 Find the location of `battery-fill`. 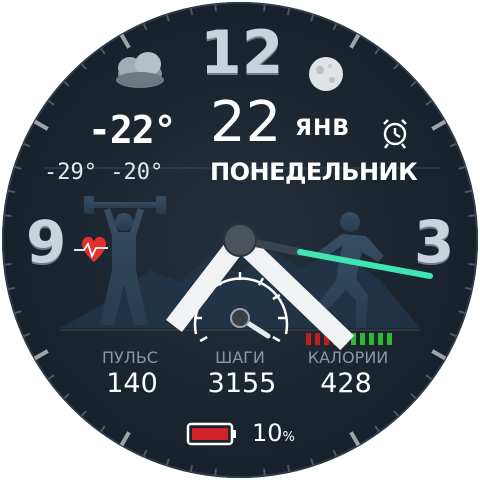

battery-fill is located at coordinates (210, 434).